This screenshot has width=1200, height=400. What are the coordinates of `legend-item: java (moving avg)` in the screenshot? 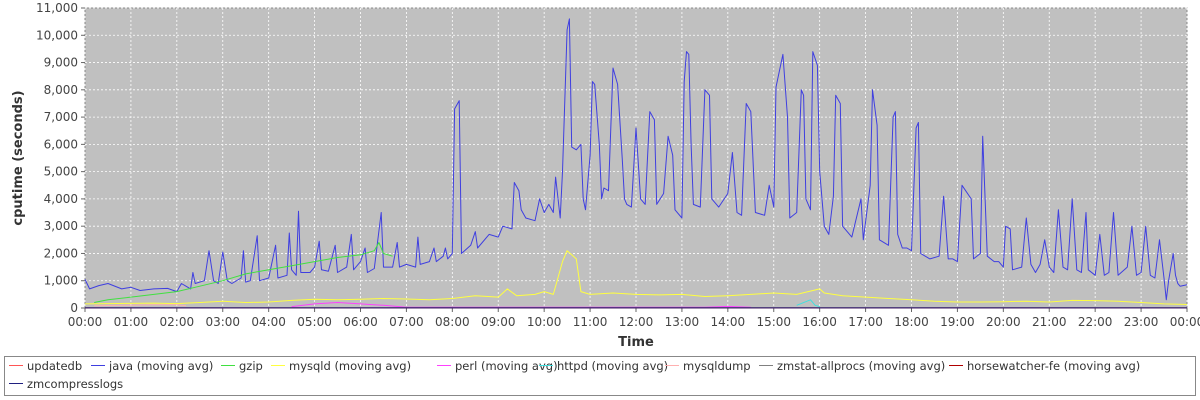 It's located at (152, 366).